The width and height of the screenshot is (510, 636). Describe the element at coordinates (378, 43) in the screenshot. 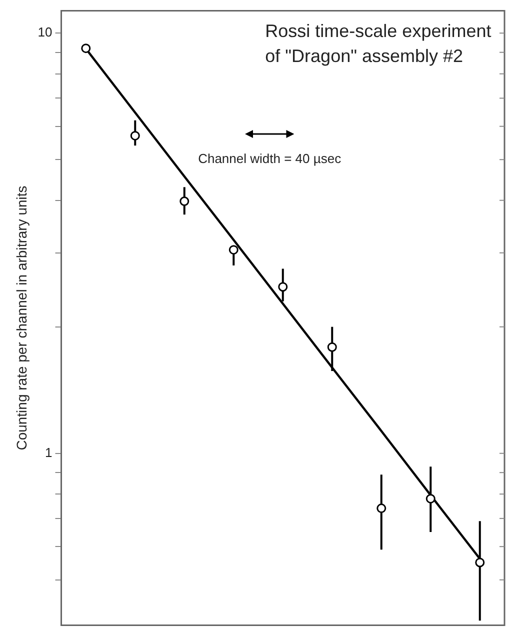

I see `text: Rossi time-scale experiment of "Dragon" assembly #2` at that location.